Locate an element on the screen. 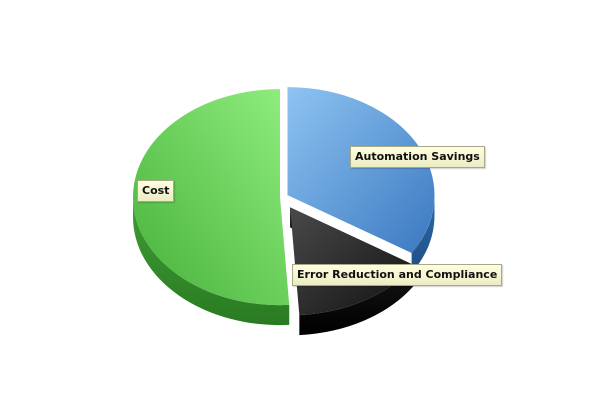  pie-slice-side-error-reduction is located at coordinates (357, 300).